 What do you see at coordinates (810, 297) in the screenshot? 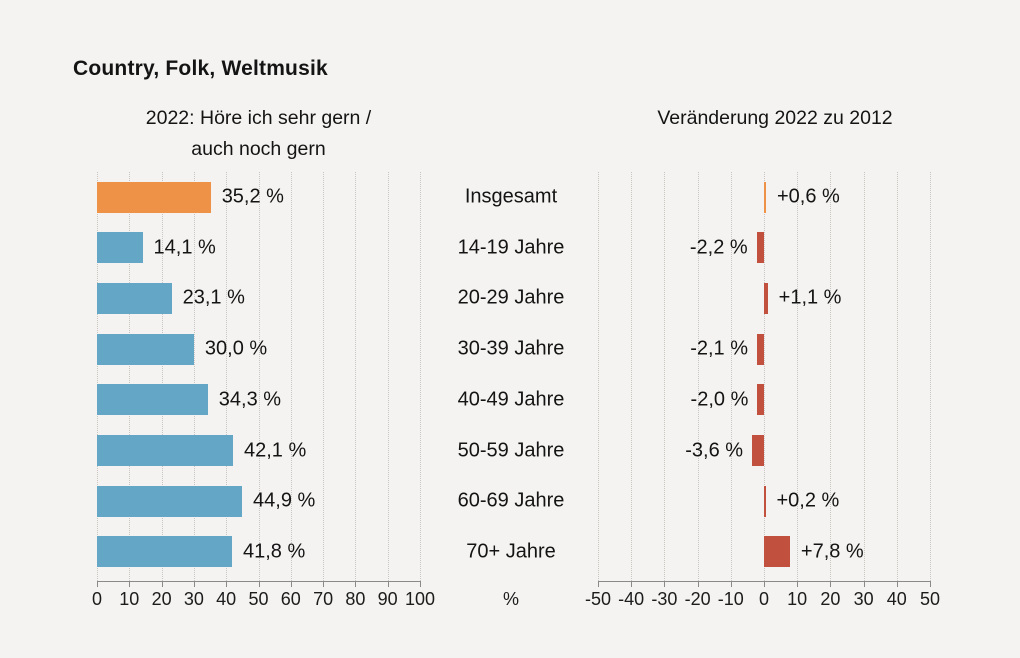
I see `bar-value-label: +1,1 %` at bounding box center [810, 297].